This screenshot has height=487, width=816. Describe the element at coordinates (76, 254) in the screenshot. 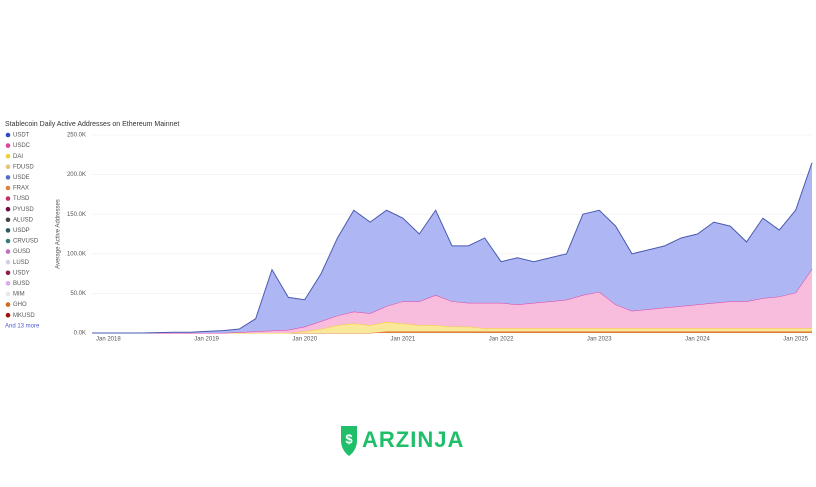

I see `y-tick-label: 100.0K` at that location.